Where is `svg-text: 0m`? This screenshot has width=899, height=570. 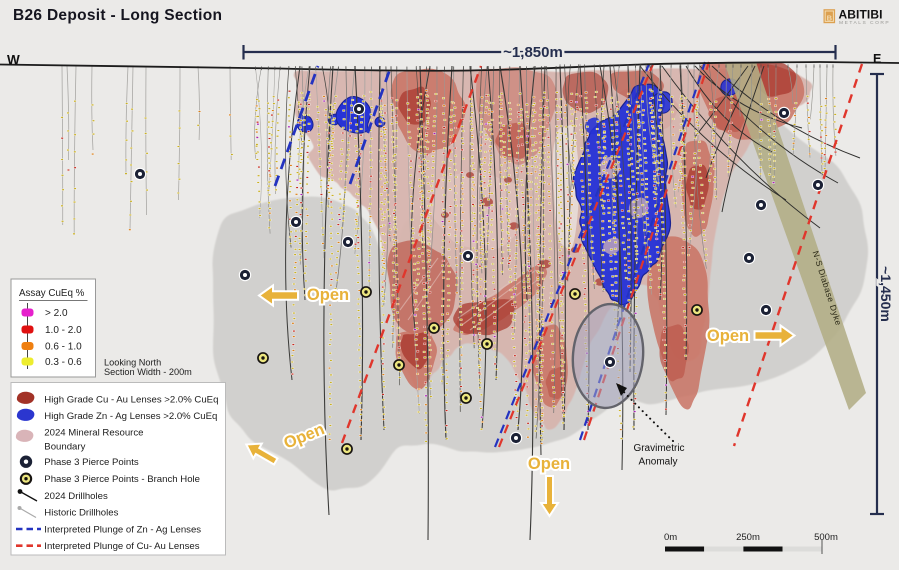 svg-text: 0m is located at coordinates (670, 537).